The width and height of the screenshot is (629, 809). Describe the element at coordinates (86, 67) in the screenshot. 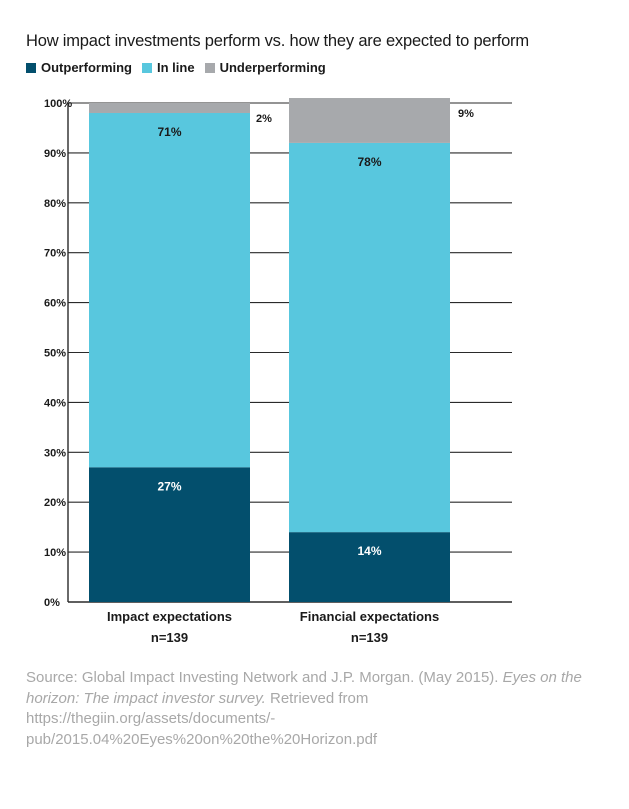

I see `legend-label-outperforming: Outperforming` at that location.